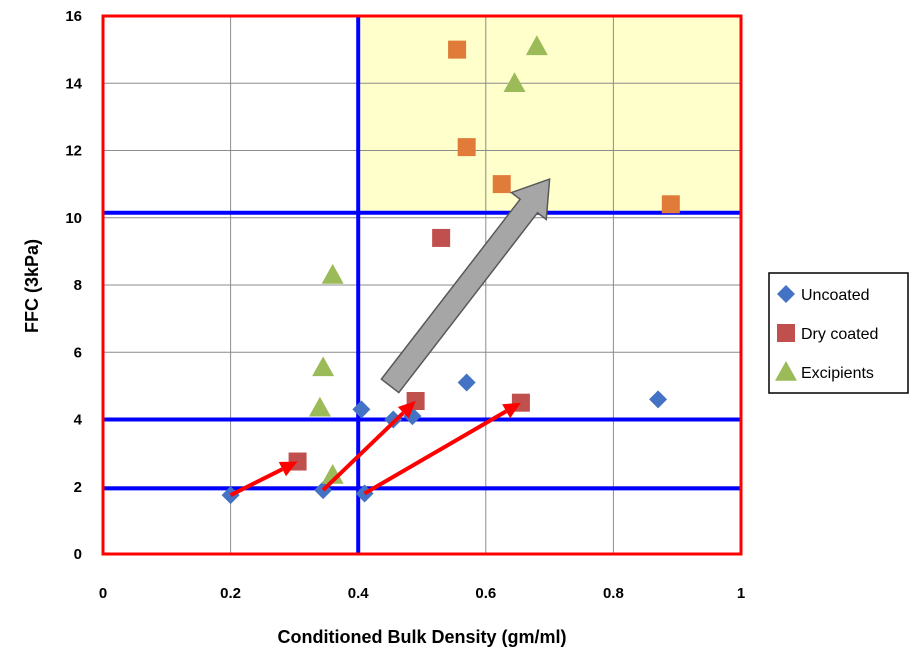 The height and width of the screenshot is (651, 911). What do you see at coordinates (837, 373) in the screenshot?
I see `legend-label: Excipients` at bounding box center [837, 373].